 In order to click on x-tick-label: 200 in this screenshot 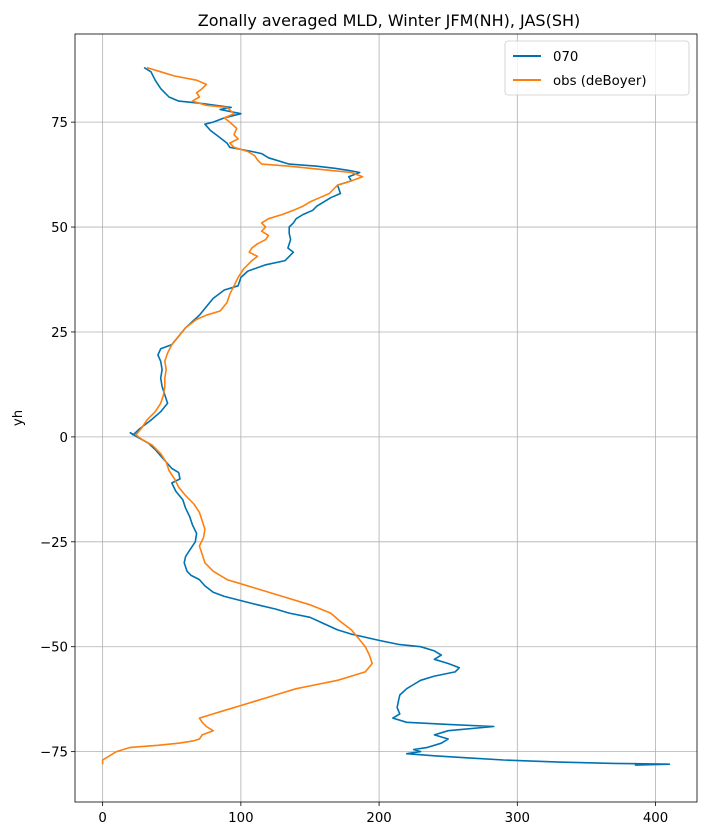, I will do `click(378, 818)`.